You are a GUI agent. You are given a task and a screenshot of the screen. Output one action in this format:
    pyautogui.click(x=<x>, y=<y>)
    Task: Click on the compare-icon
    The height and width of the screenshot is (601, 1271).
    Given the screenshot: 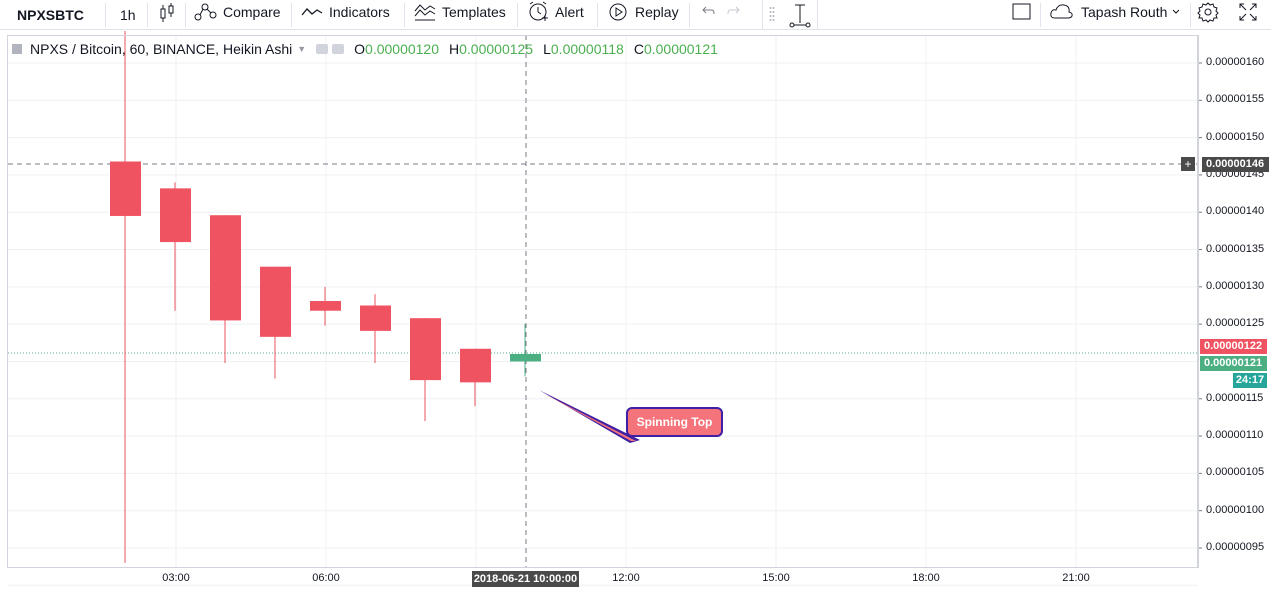 What is the action you would take?
    pyautogui.click(x=205, y=12)
    